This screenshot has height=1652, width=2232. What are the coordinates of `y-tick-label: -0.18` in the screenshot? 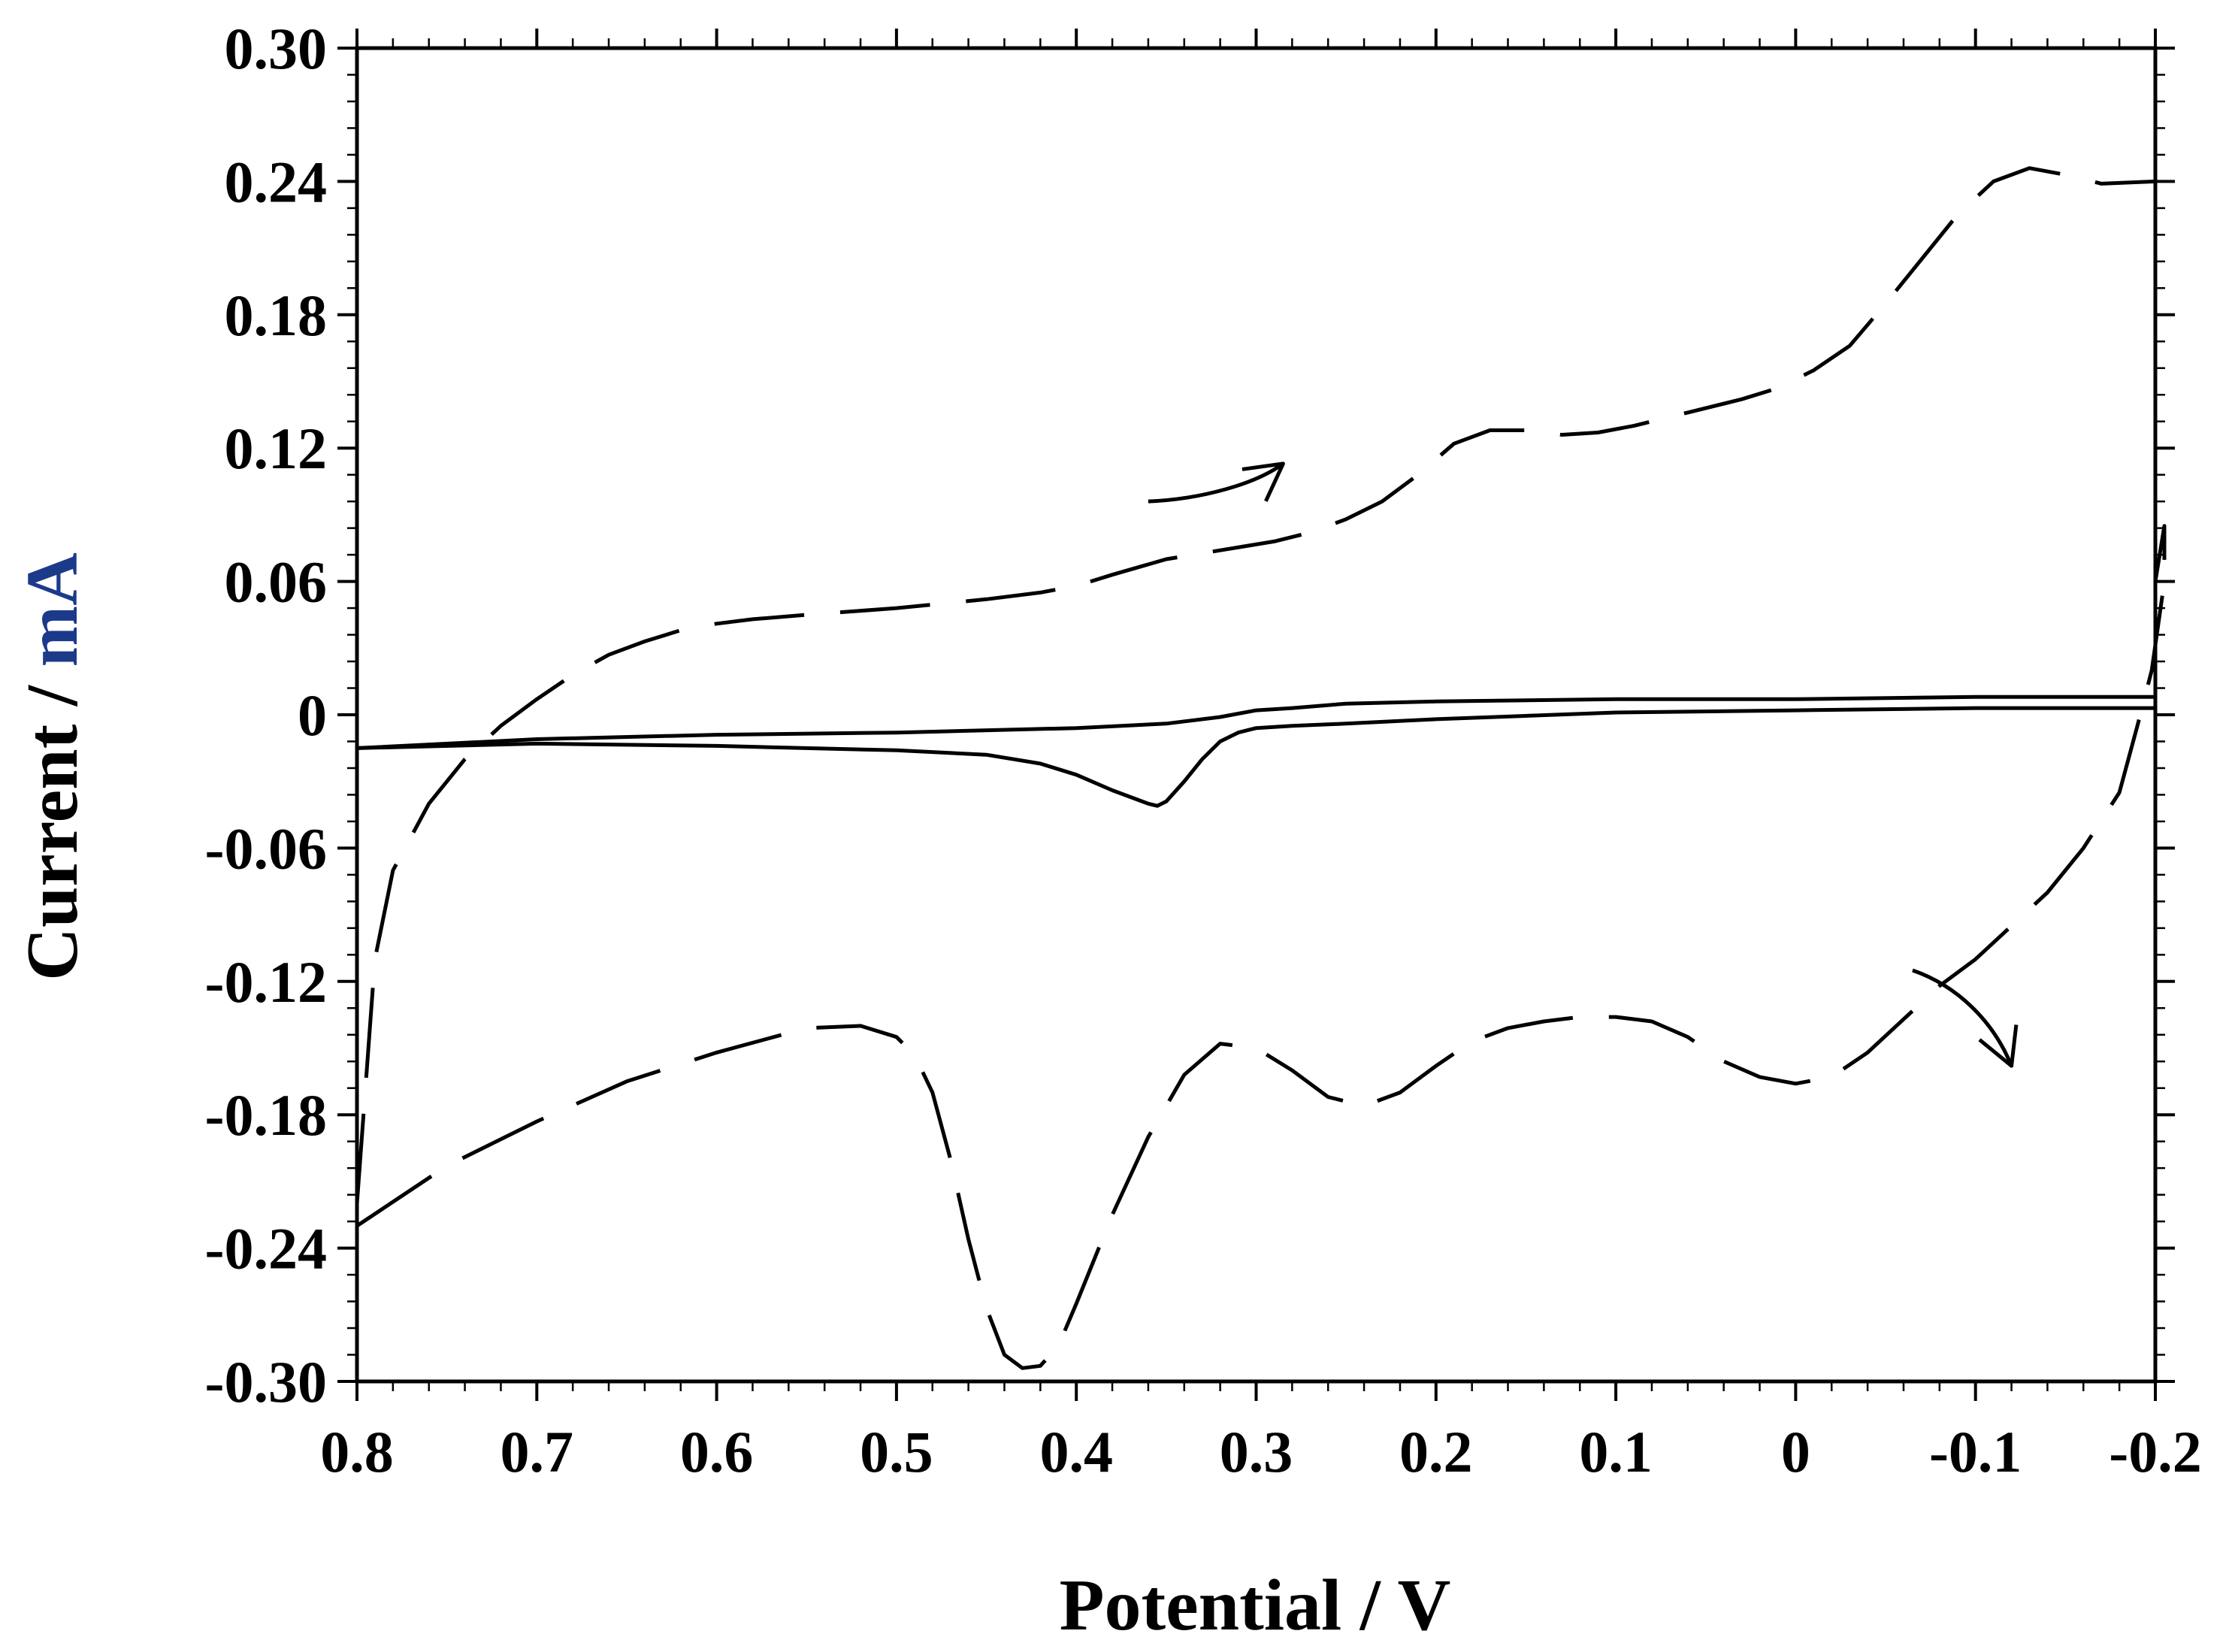 It's located at (266, 1115).